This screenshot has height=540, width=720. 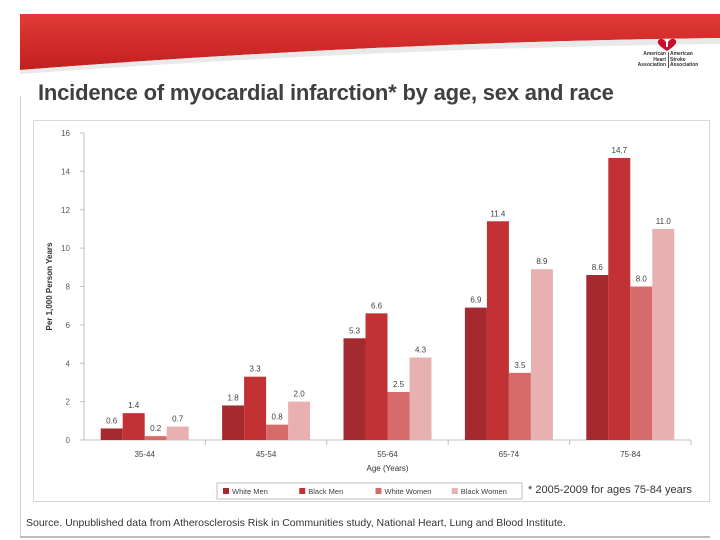 I want to click on heart-torch-icon, so click(x=667, y=44).